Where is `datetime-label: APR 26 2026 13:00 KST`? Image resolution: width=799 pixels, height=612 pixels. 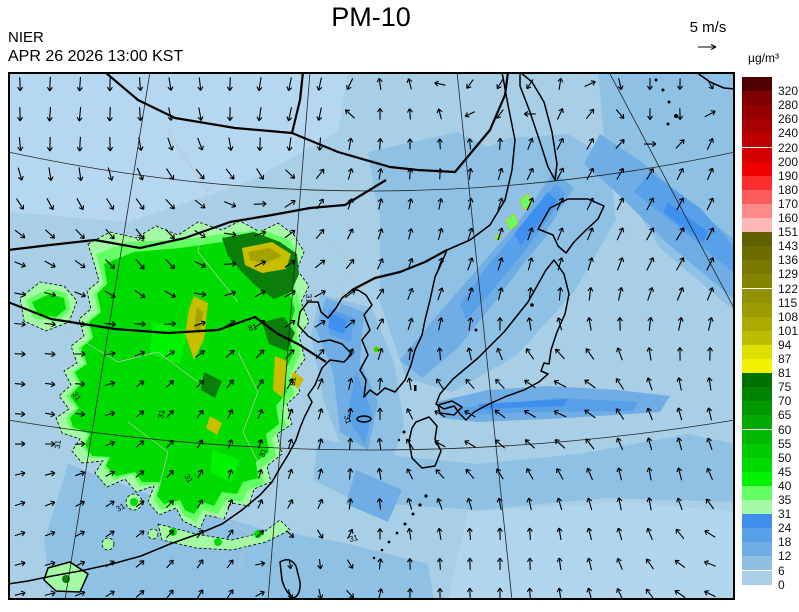 datetime-label: APR 26 2026 13:00 KST is located at coordinates (96, 56).